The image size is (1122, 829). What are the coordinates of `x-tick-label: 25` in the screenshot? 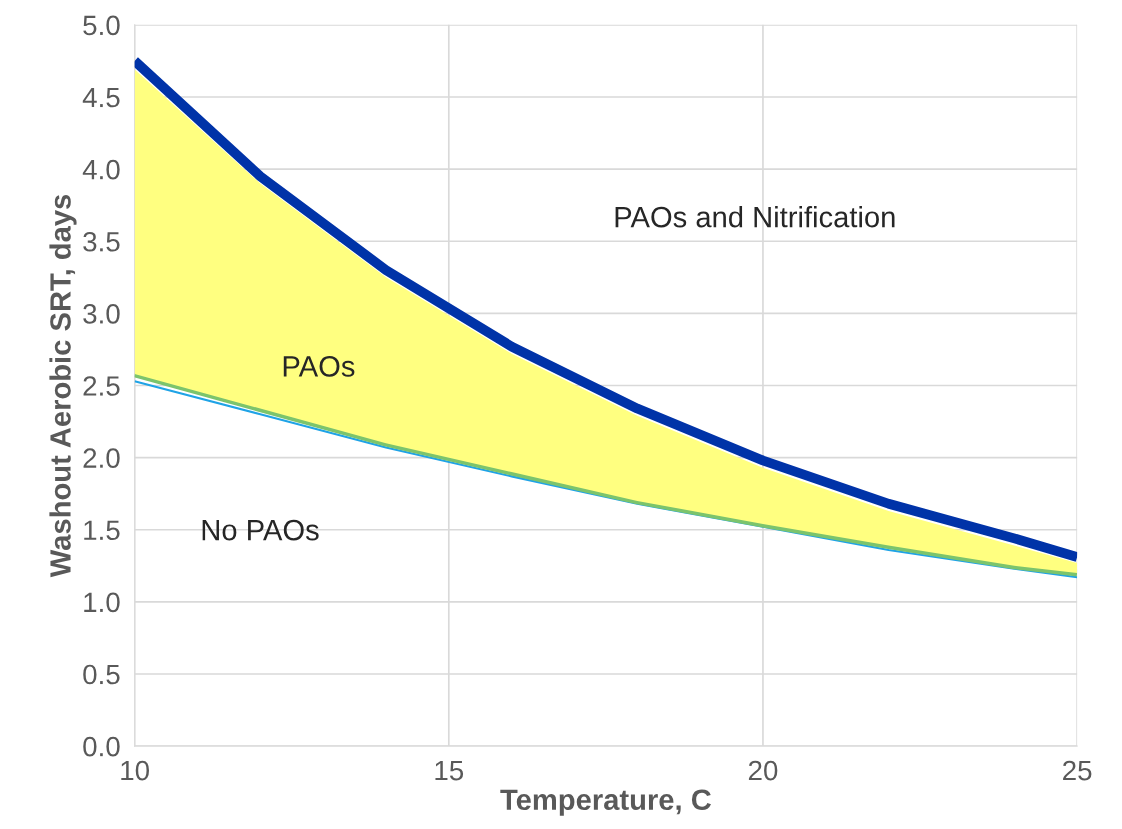 It's located at (1077, 770).